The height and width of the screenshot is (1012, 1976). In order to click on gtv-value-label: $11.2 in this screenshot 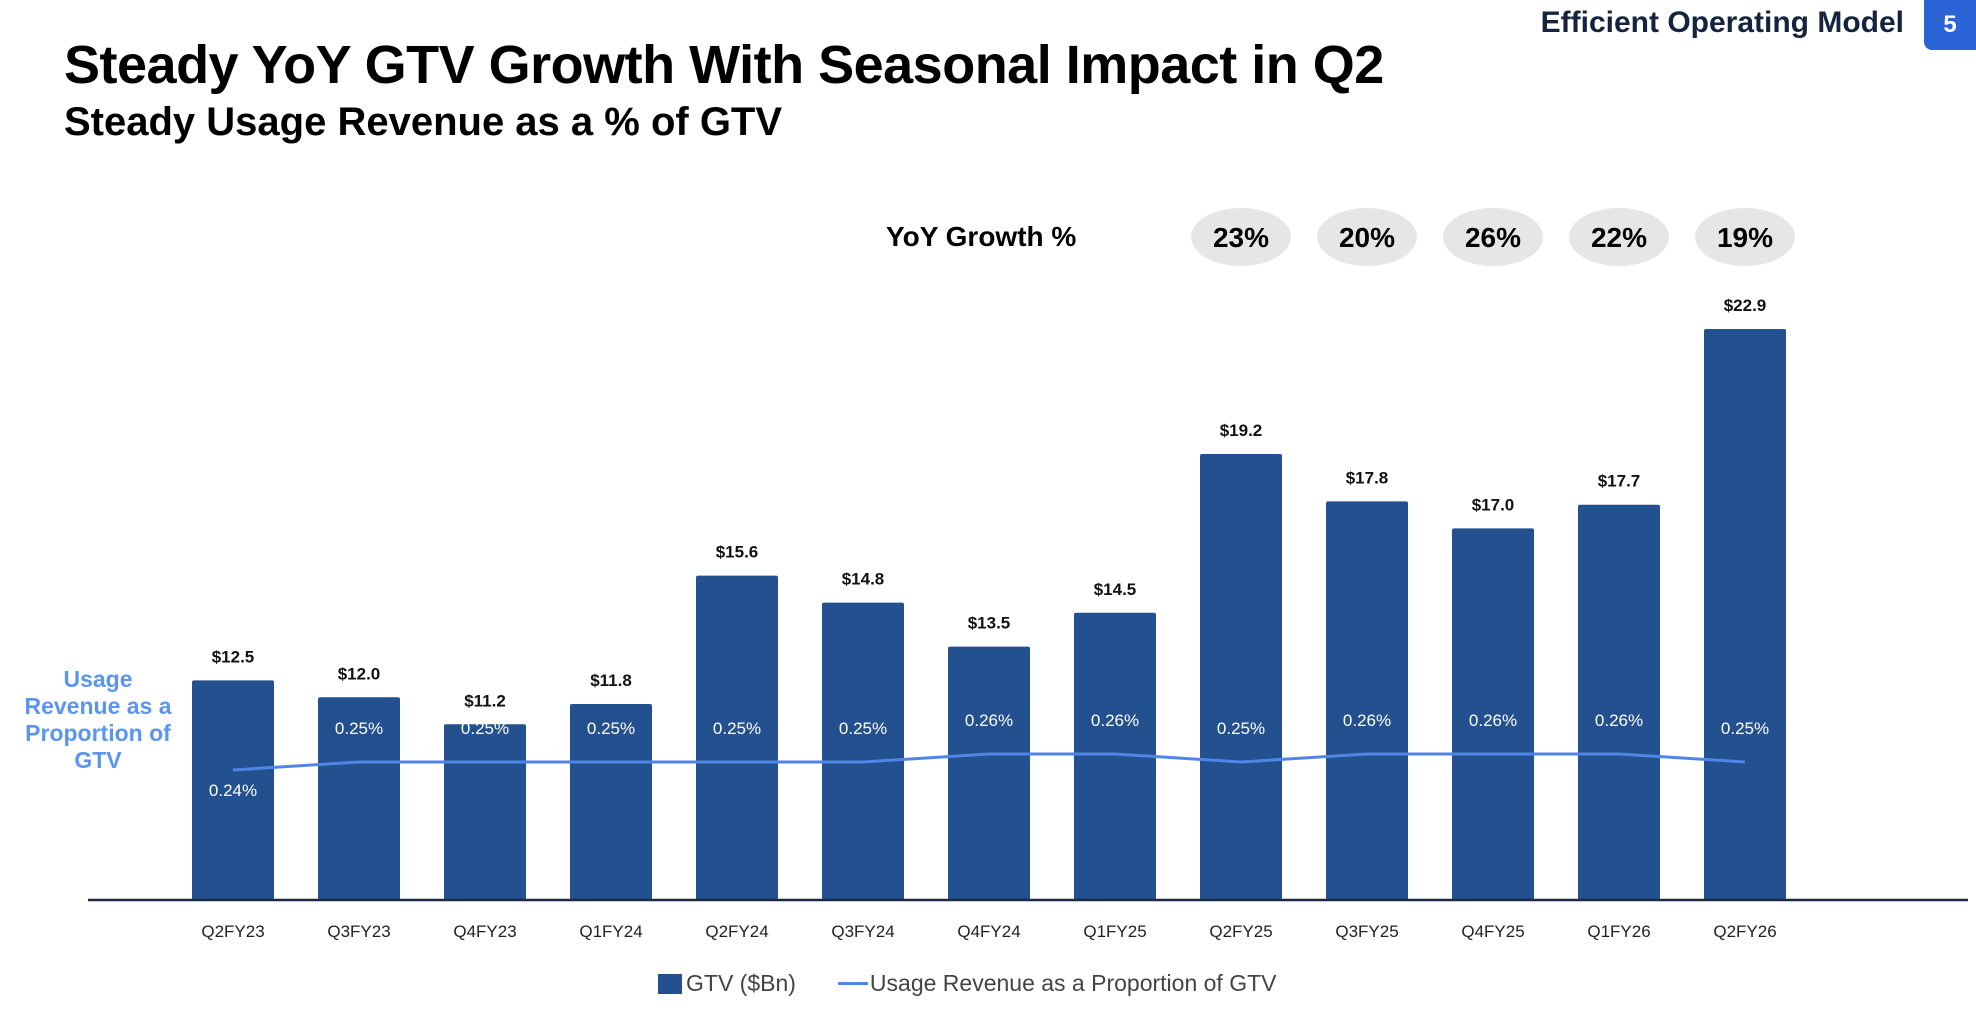, I will do `click(485, 700)`.